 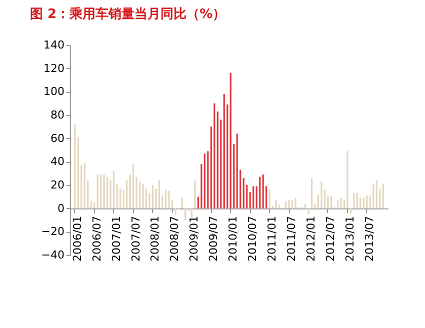 What do you see at coordinates (52, 255) in the screenshot?
I see `y-tick-label: −40` at bounding box center [52, 255].